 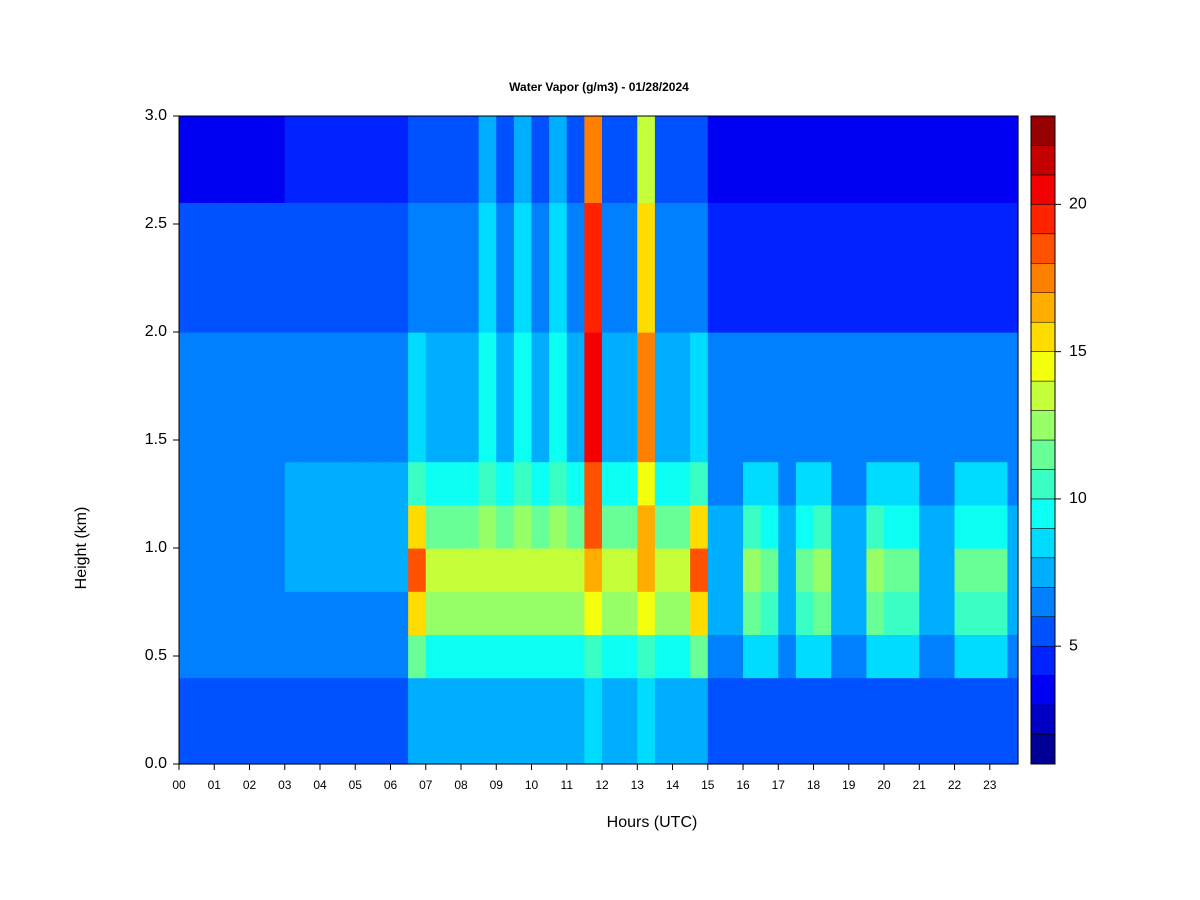 I want to click on x-tick-label: 17, so click(x=779, y=785).